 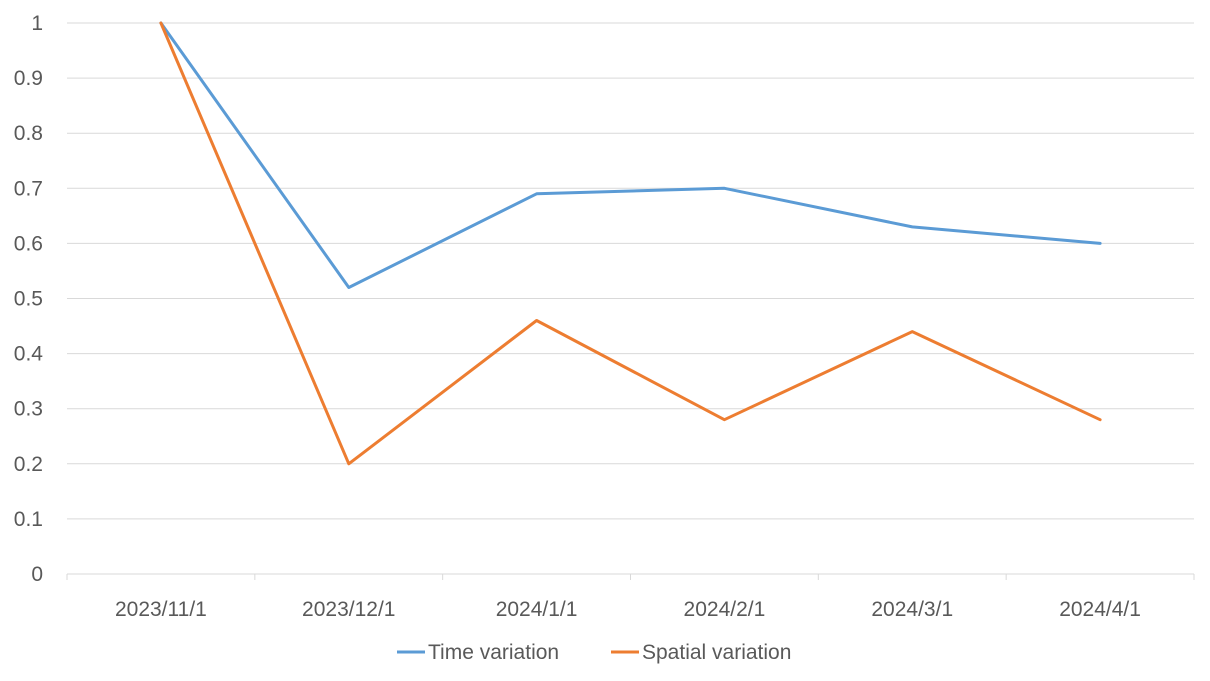 I want to click on y-tick-label: 0.6, so click(x=28, y=243).